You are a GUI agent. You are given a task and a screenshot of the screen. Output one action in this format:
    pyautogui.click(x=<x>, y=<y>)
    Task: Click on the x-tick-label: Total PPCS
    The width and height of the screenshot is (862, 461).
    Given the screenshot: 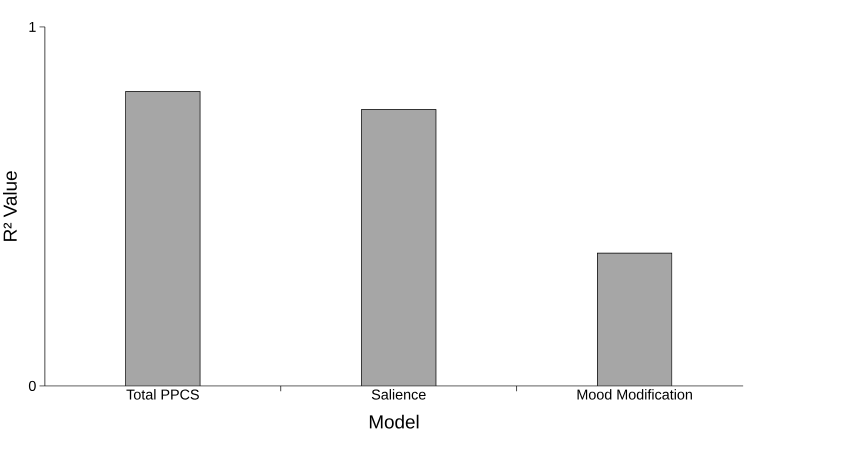 What is the action you would take?
    pyautogui.click(x=162, y=394)
    